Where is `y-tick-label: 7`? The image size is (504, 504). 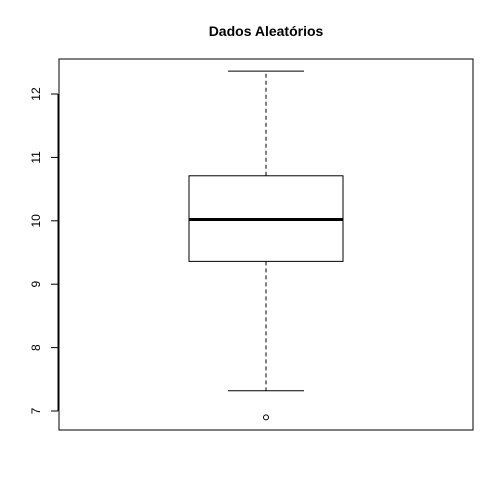 y-tick-label: 7 is located at coordinates (36, 410).